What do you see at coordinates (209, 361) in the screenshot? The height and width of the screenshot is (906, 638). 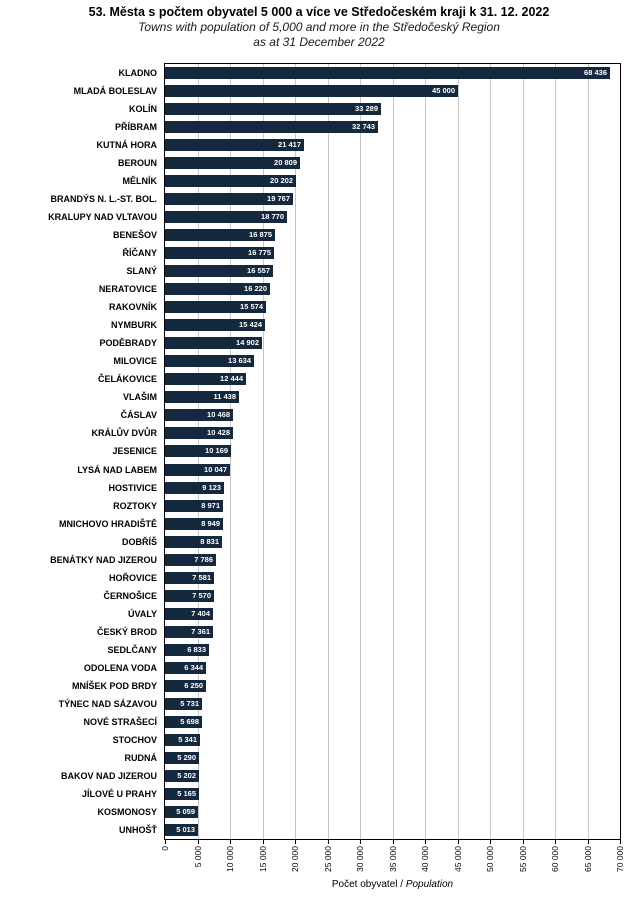 I see `bar-milovice: 13 634` at bounding box center [209, 361].